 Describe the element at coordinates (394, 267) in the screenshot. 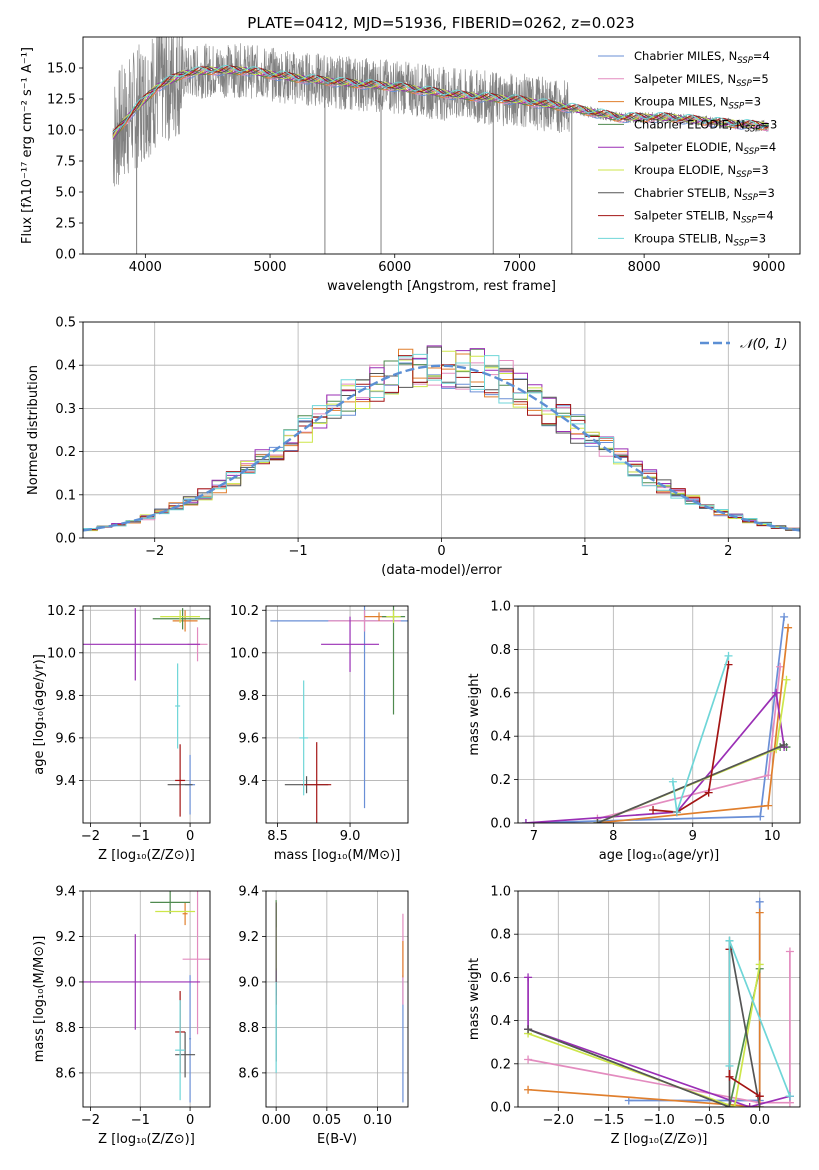

I see `x-tick-label: 6000` at that location.